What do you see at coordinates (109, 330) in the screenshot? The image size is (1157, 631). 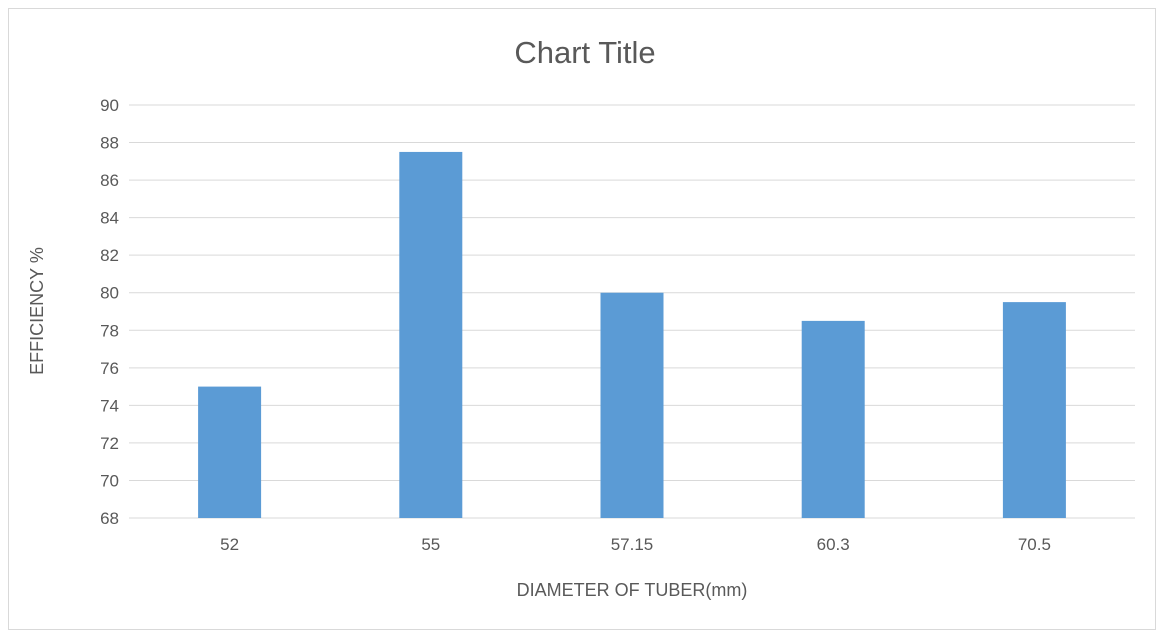 I see `y-tick-label: 78` at bounding box center [109, 330].